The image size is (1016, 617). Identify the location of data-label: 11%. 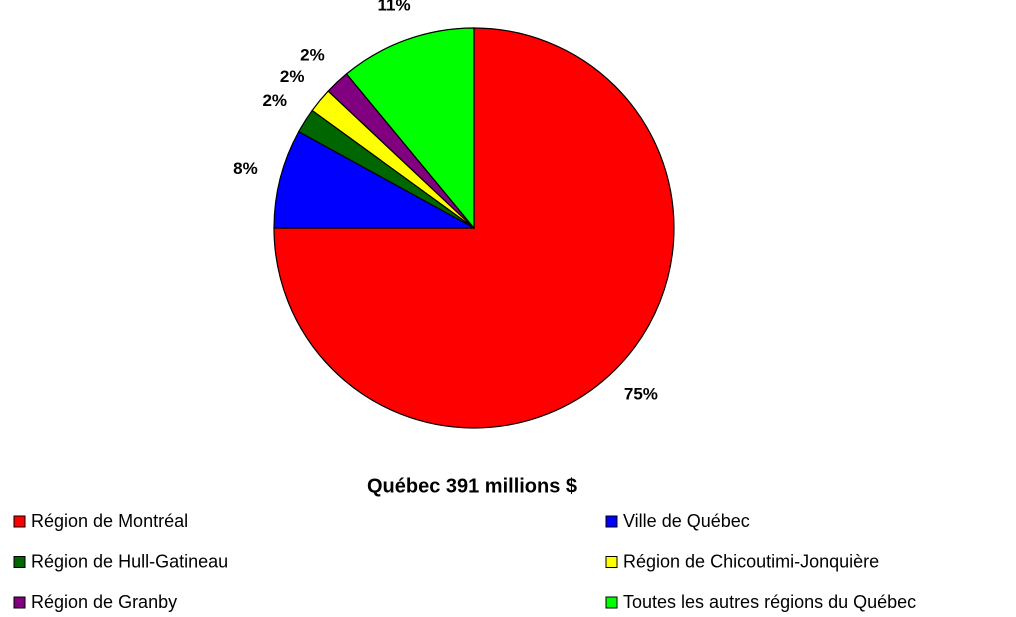
(394, 7).